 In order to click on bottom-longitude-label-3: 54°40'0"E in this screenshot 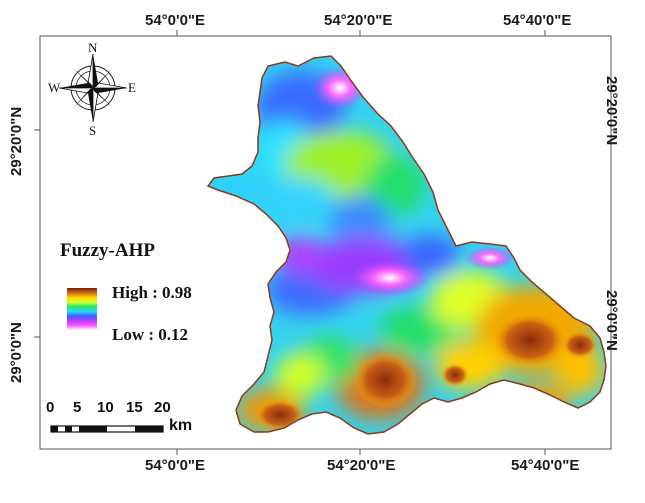, I will do `click(545, 465)`.